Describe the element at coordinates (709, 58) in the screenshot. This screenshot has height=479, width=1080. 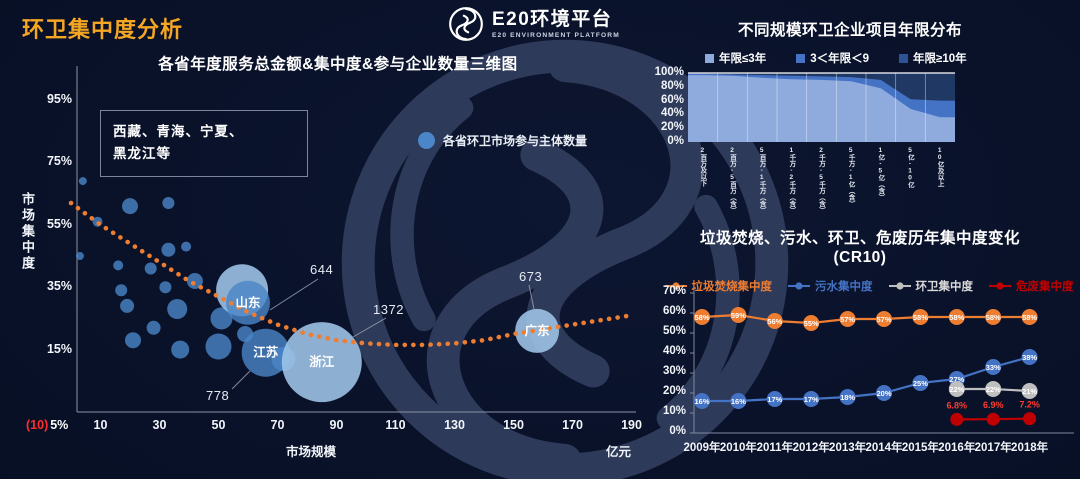
I see `legend-swatch` at that location.